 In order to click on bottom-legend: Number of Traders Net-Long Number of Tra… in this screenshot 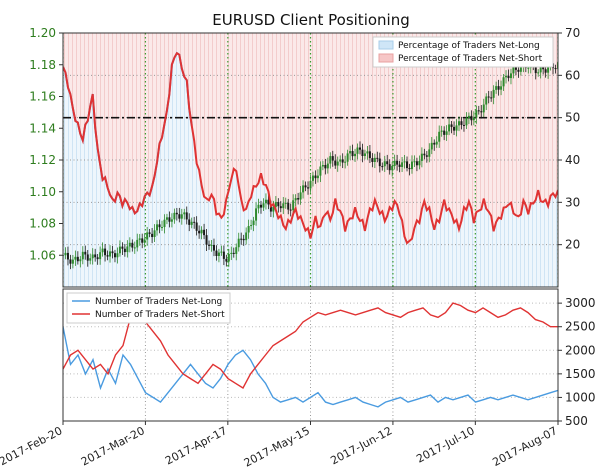, I will do `click(148, 308)`.